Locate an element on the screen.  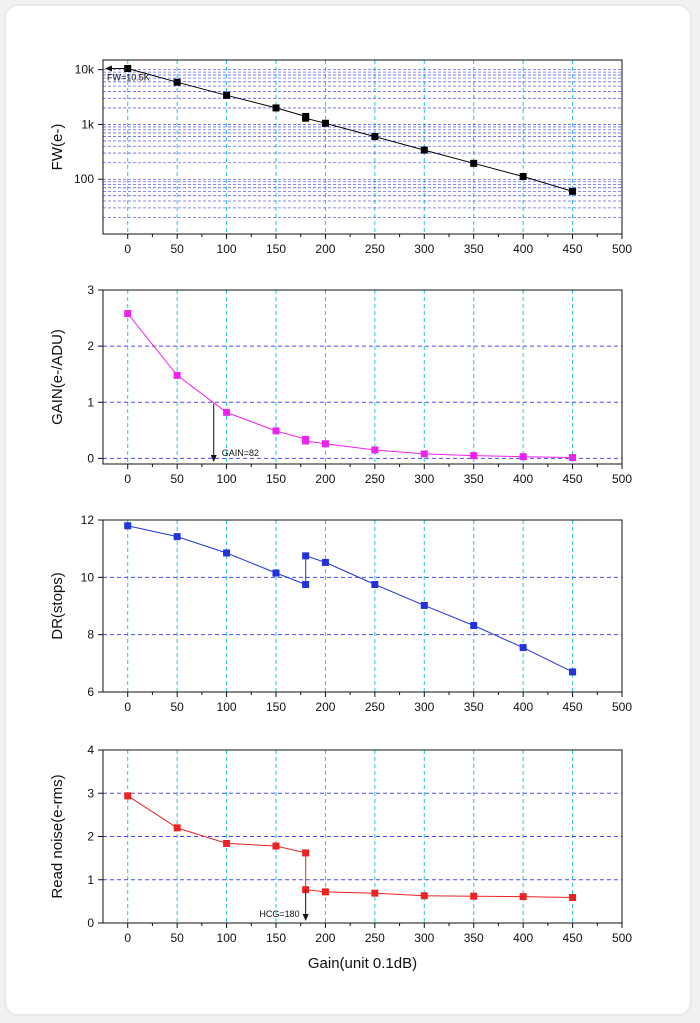
y-axis-label: DR(stops) is located at coordinates (57, 606).